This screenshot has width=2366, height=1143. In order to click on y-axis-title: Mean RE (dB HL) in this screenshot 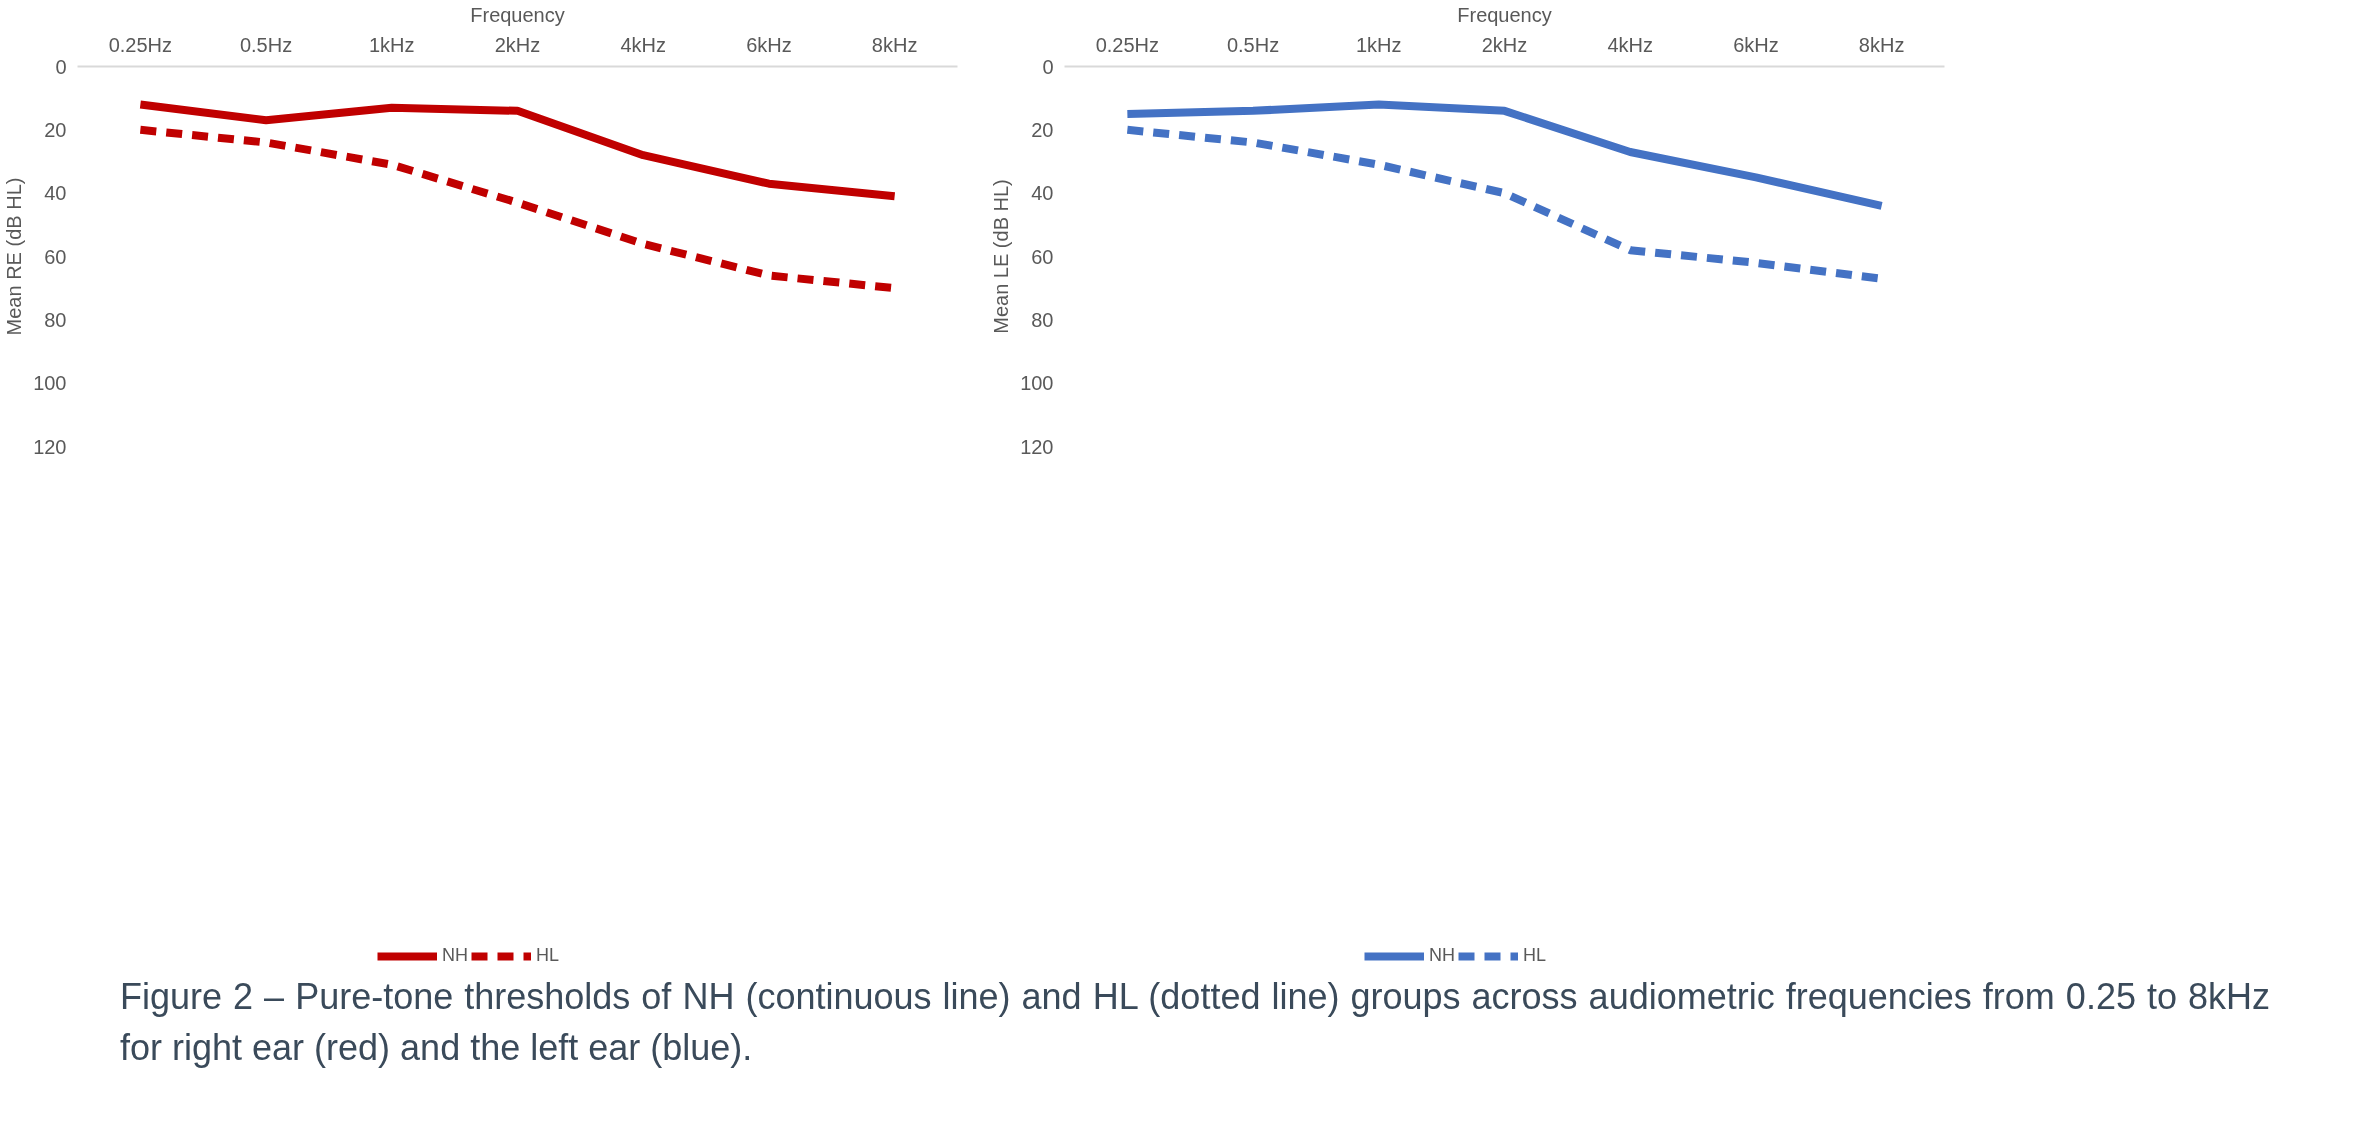, I will do `click(14, 256)`.